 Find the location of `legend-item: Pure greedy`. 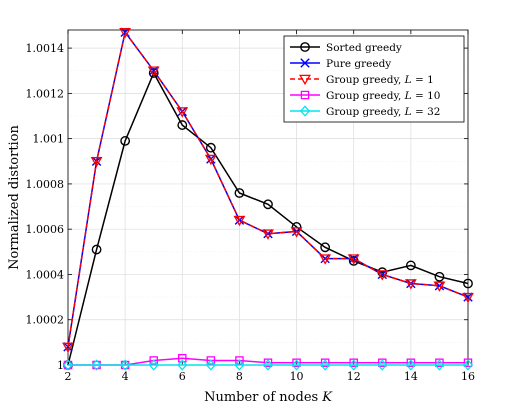

legend-item: Pure greedy is located at coordinates (340, 64).